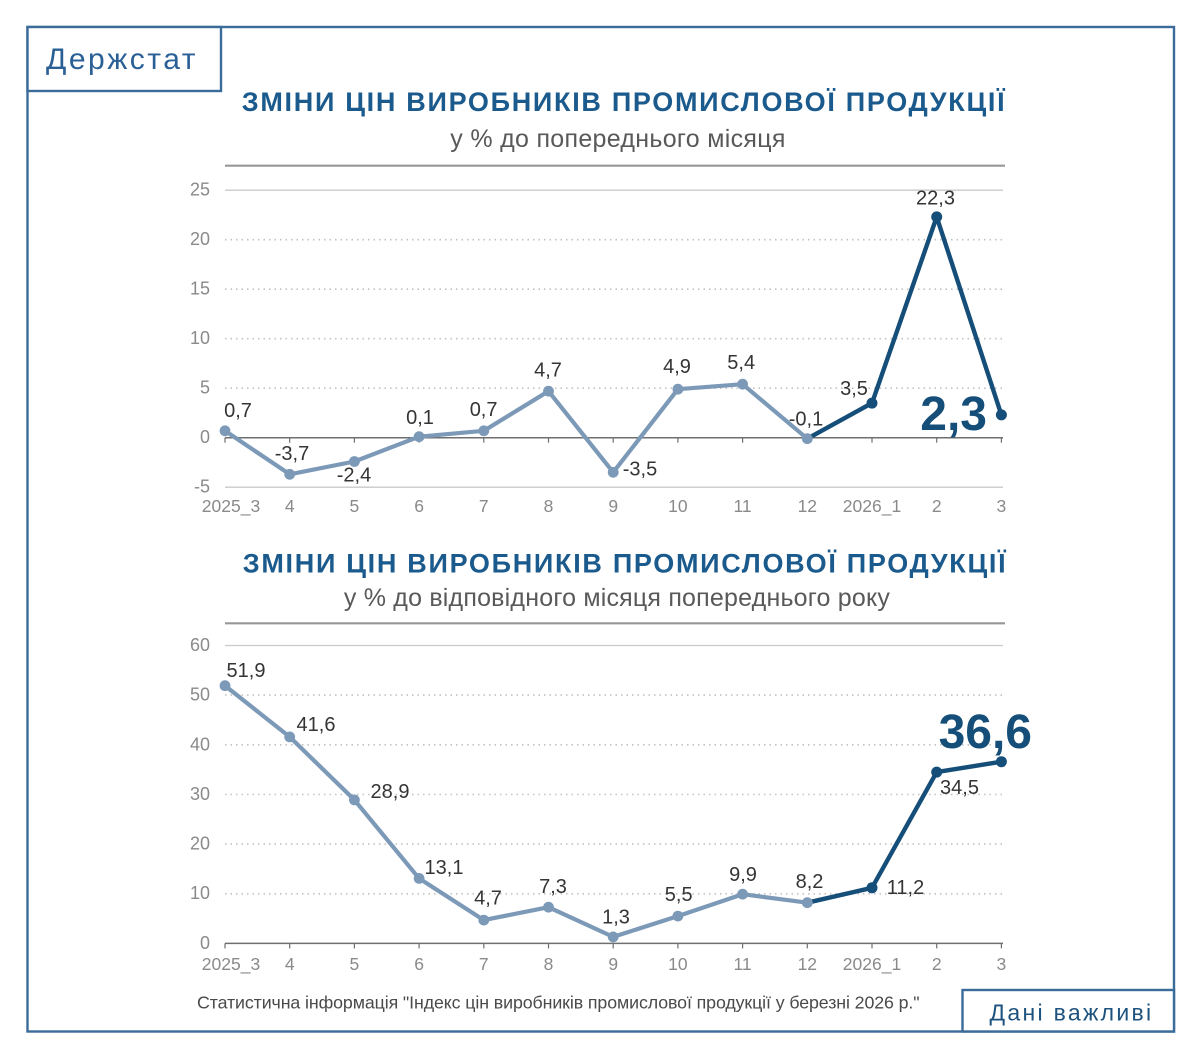 This screenshot has width=1200, height=1060. What do you see at coordinates (679, 895) in the screenshot?
I see `svg-text: 5,5` at bounding box center [679, 895].